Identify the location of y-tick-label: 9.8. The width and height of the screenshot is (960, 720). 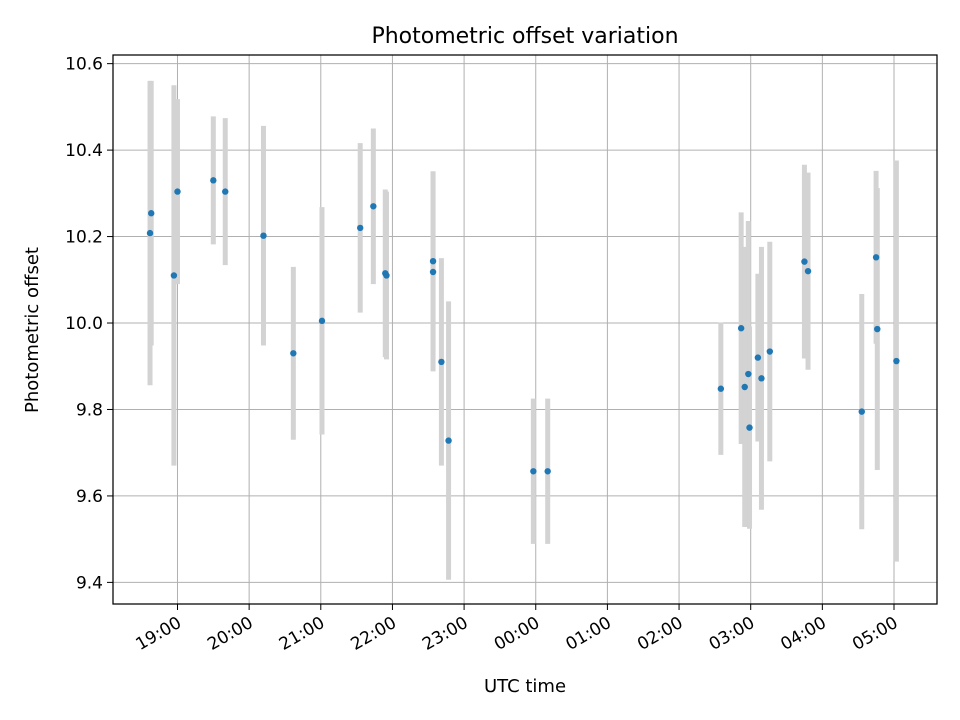
(89, 410).